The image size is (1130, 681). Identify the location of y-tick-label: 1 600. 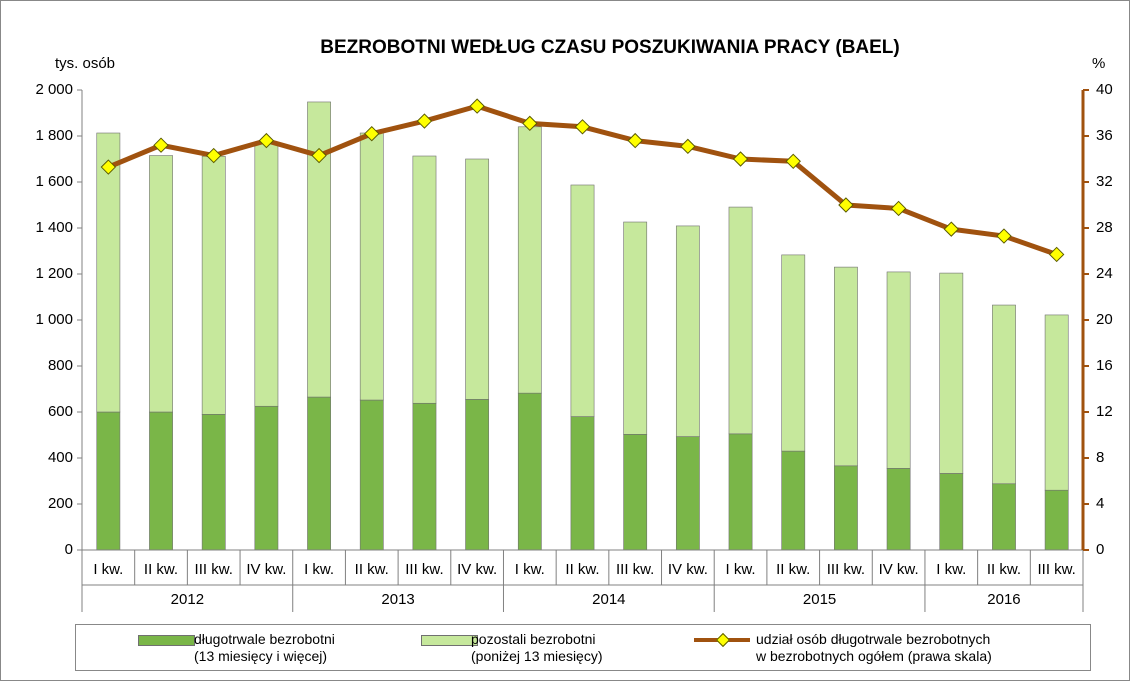
(54, 181).